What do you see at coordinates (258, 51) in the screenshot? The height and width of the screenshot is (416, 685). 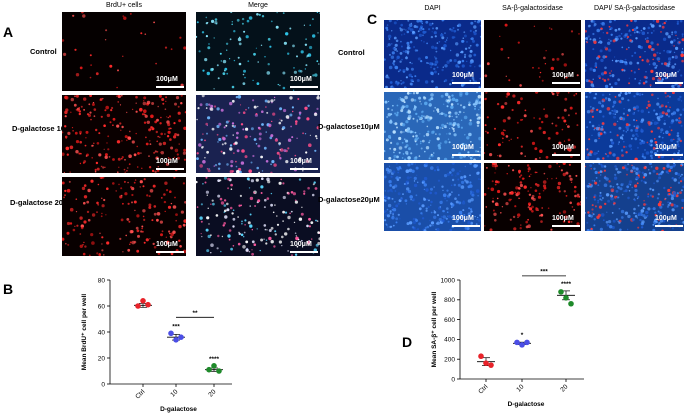 I see `panel-a-image-merge-control` at bounding box center [258, 51].